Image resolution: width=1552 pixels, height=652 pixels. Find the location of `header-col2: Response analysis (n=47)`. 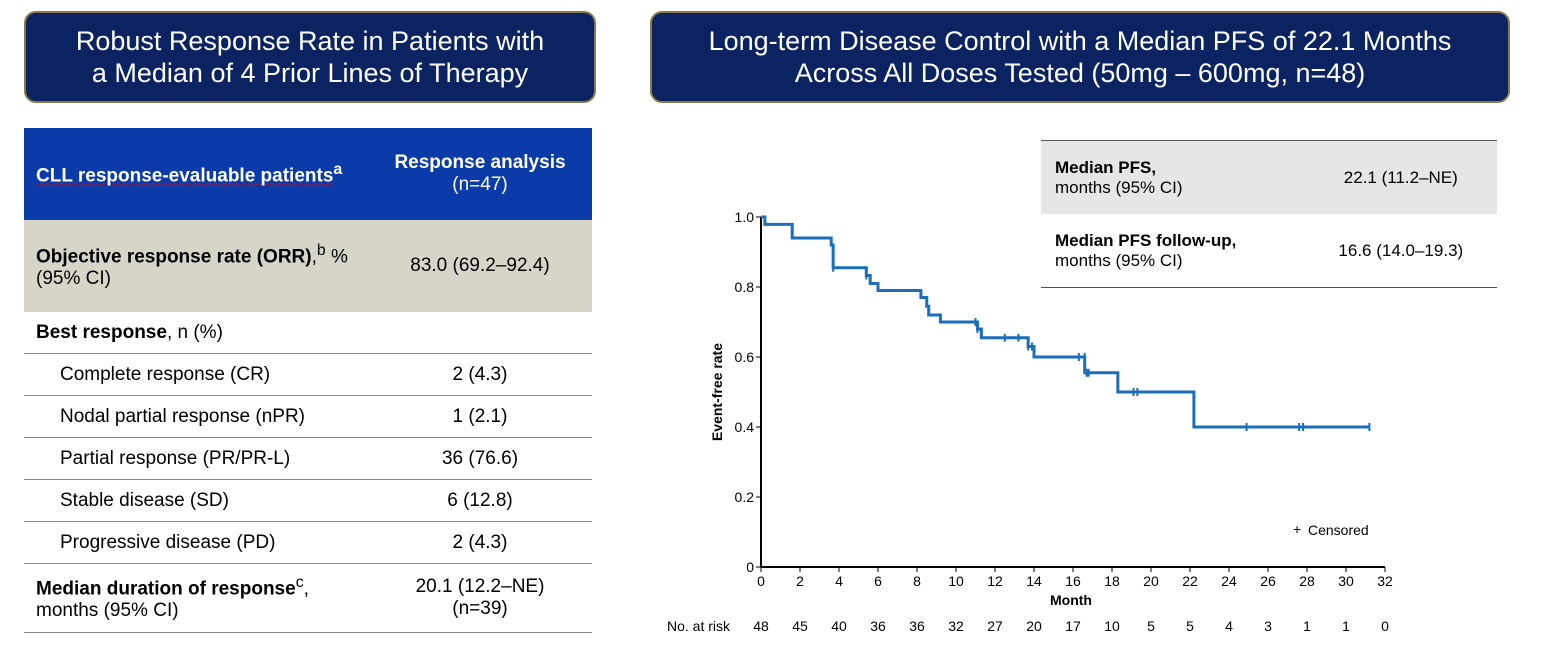

header-col2: Response analysis (n=47) is located at coordinates (480, 174).